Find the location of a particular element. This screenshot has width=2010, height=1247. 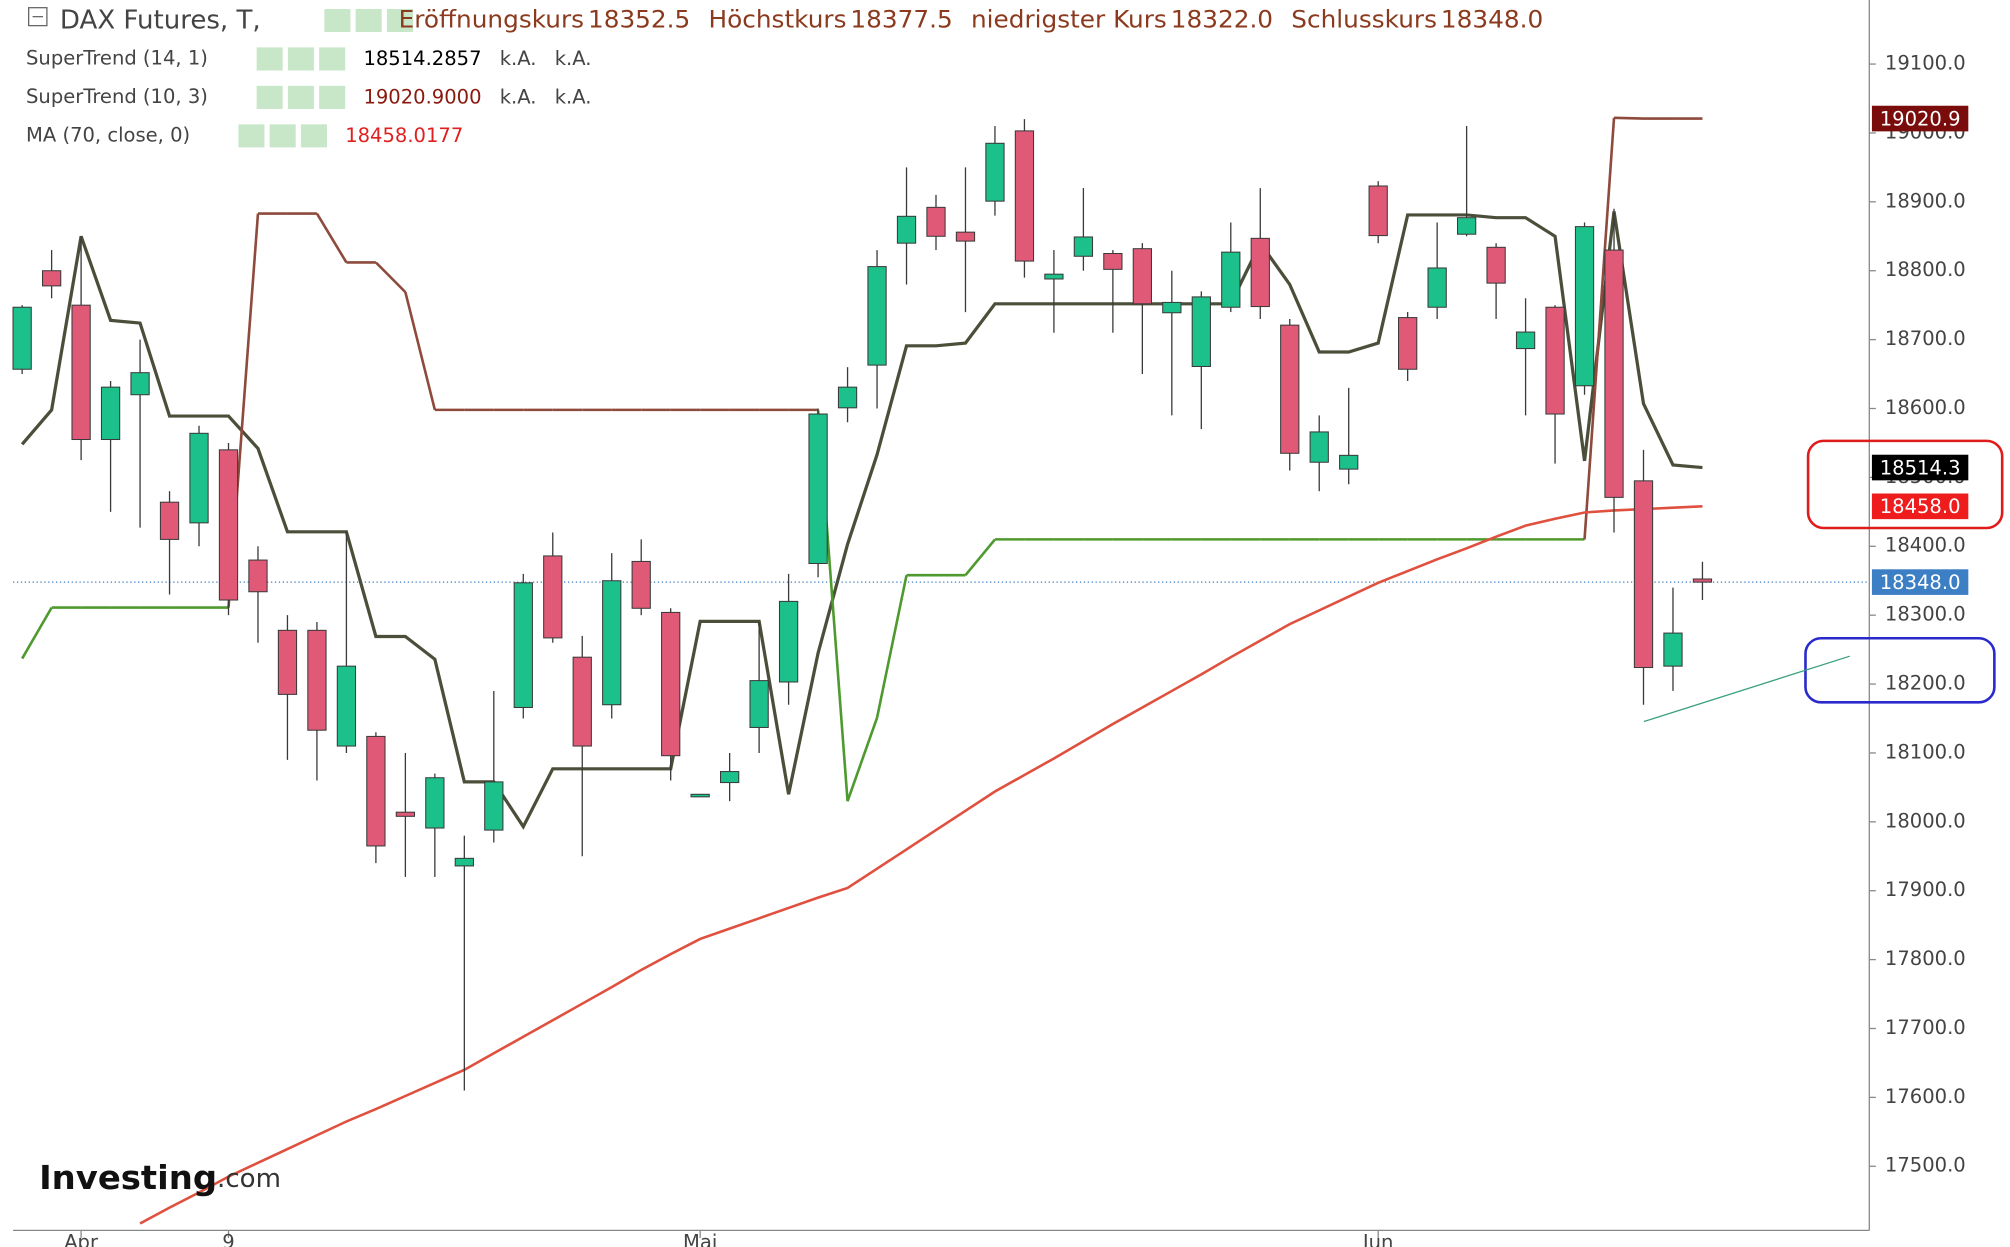

title: DAX Futures, T, is located at coordinates (160, 20).